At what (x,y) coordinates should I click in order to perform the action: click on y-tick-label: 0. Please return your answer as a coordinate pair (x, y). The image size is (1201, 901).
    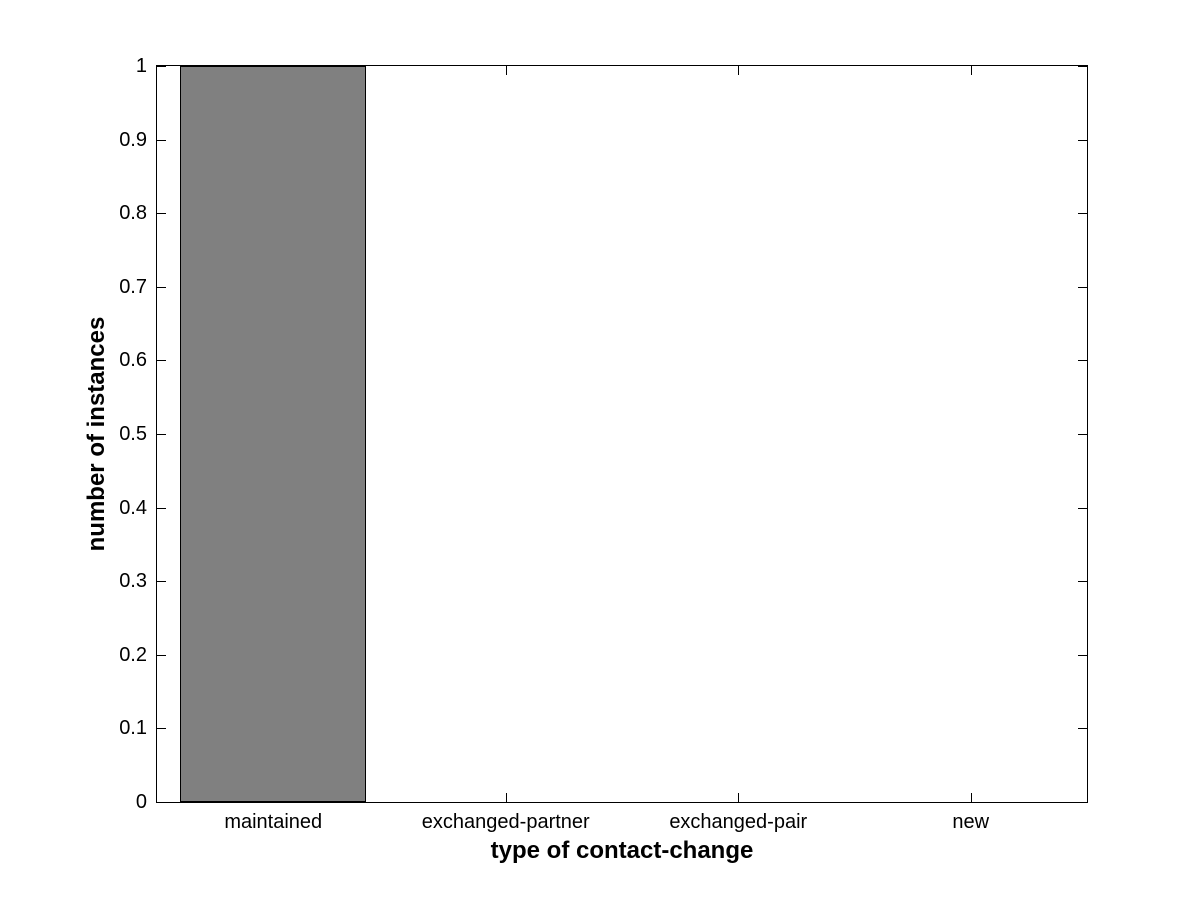
    Looking at the image, I should click on (141, 802).